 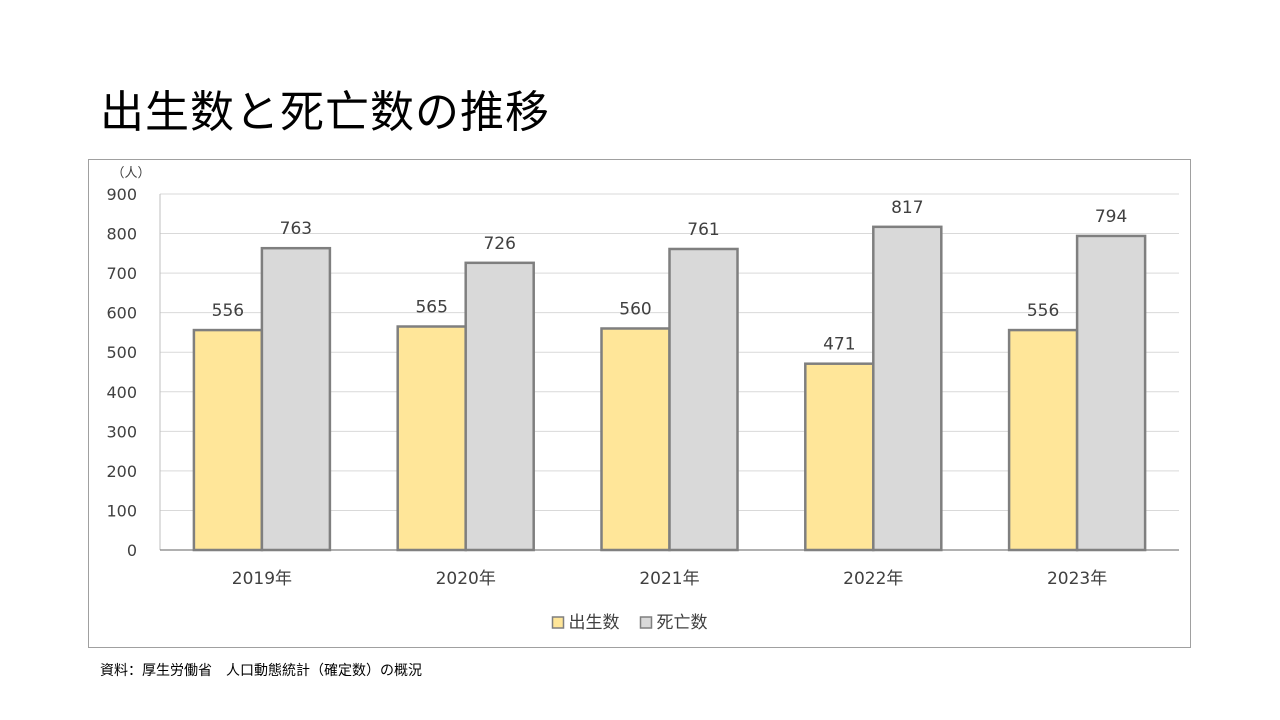 What do you see at coordinates (635, 309) in the screenshot?
I see `data-label: 560` at bounding box center [635, 309].